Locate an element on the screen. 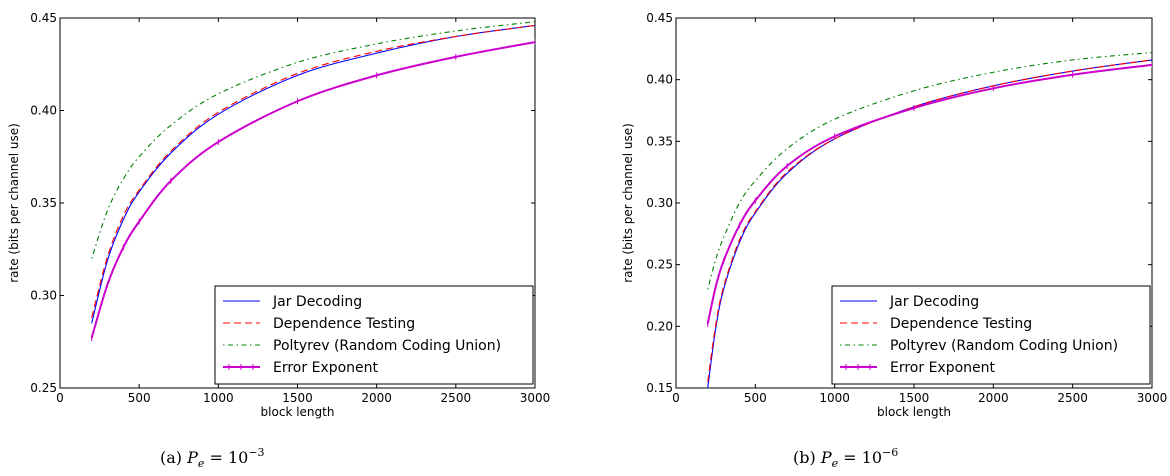 This screenshot has width=1170, height=476. y-tick-label: 0.15 is located at coordinates (659, 388).